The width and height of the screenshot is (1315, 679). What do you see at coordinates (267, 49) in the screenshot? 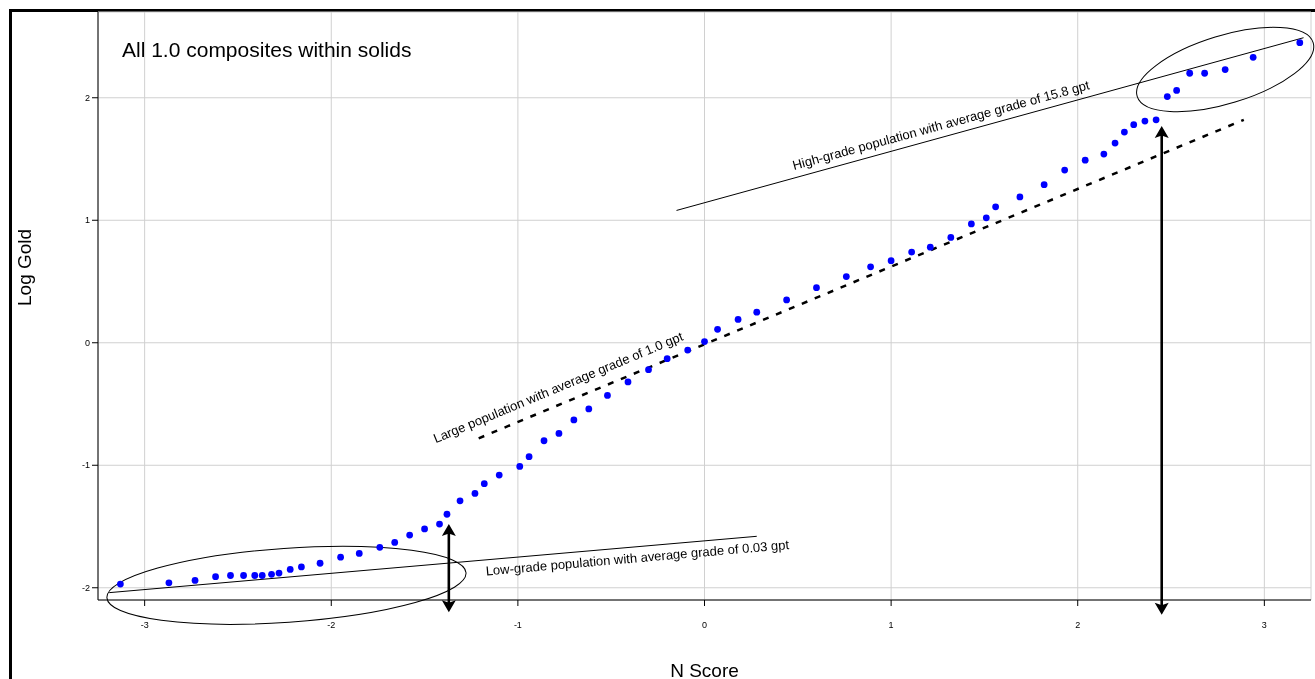
I see `text: All 1.0 composites within solids` at bounding box center [267, 49].